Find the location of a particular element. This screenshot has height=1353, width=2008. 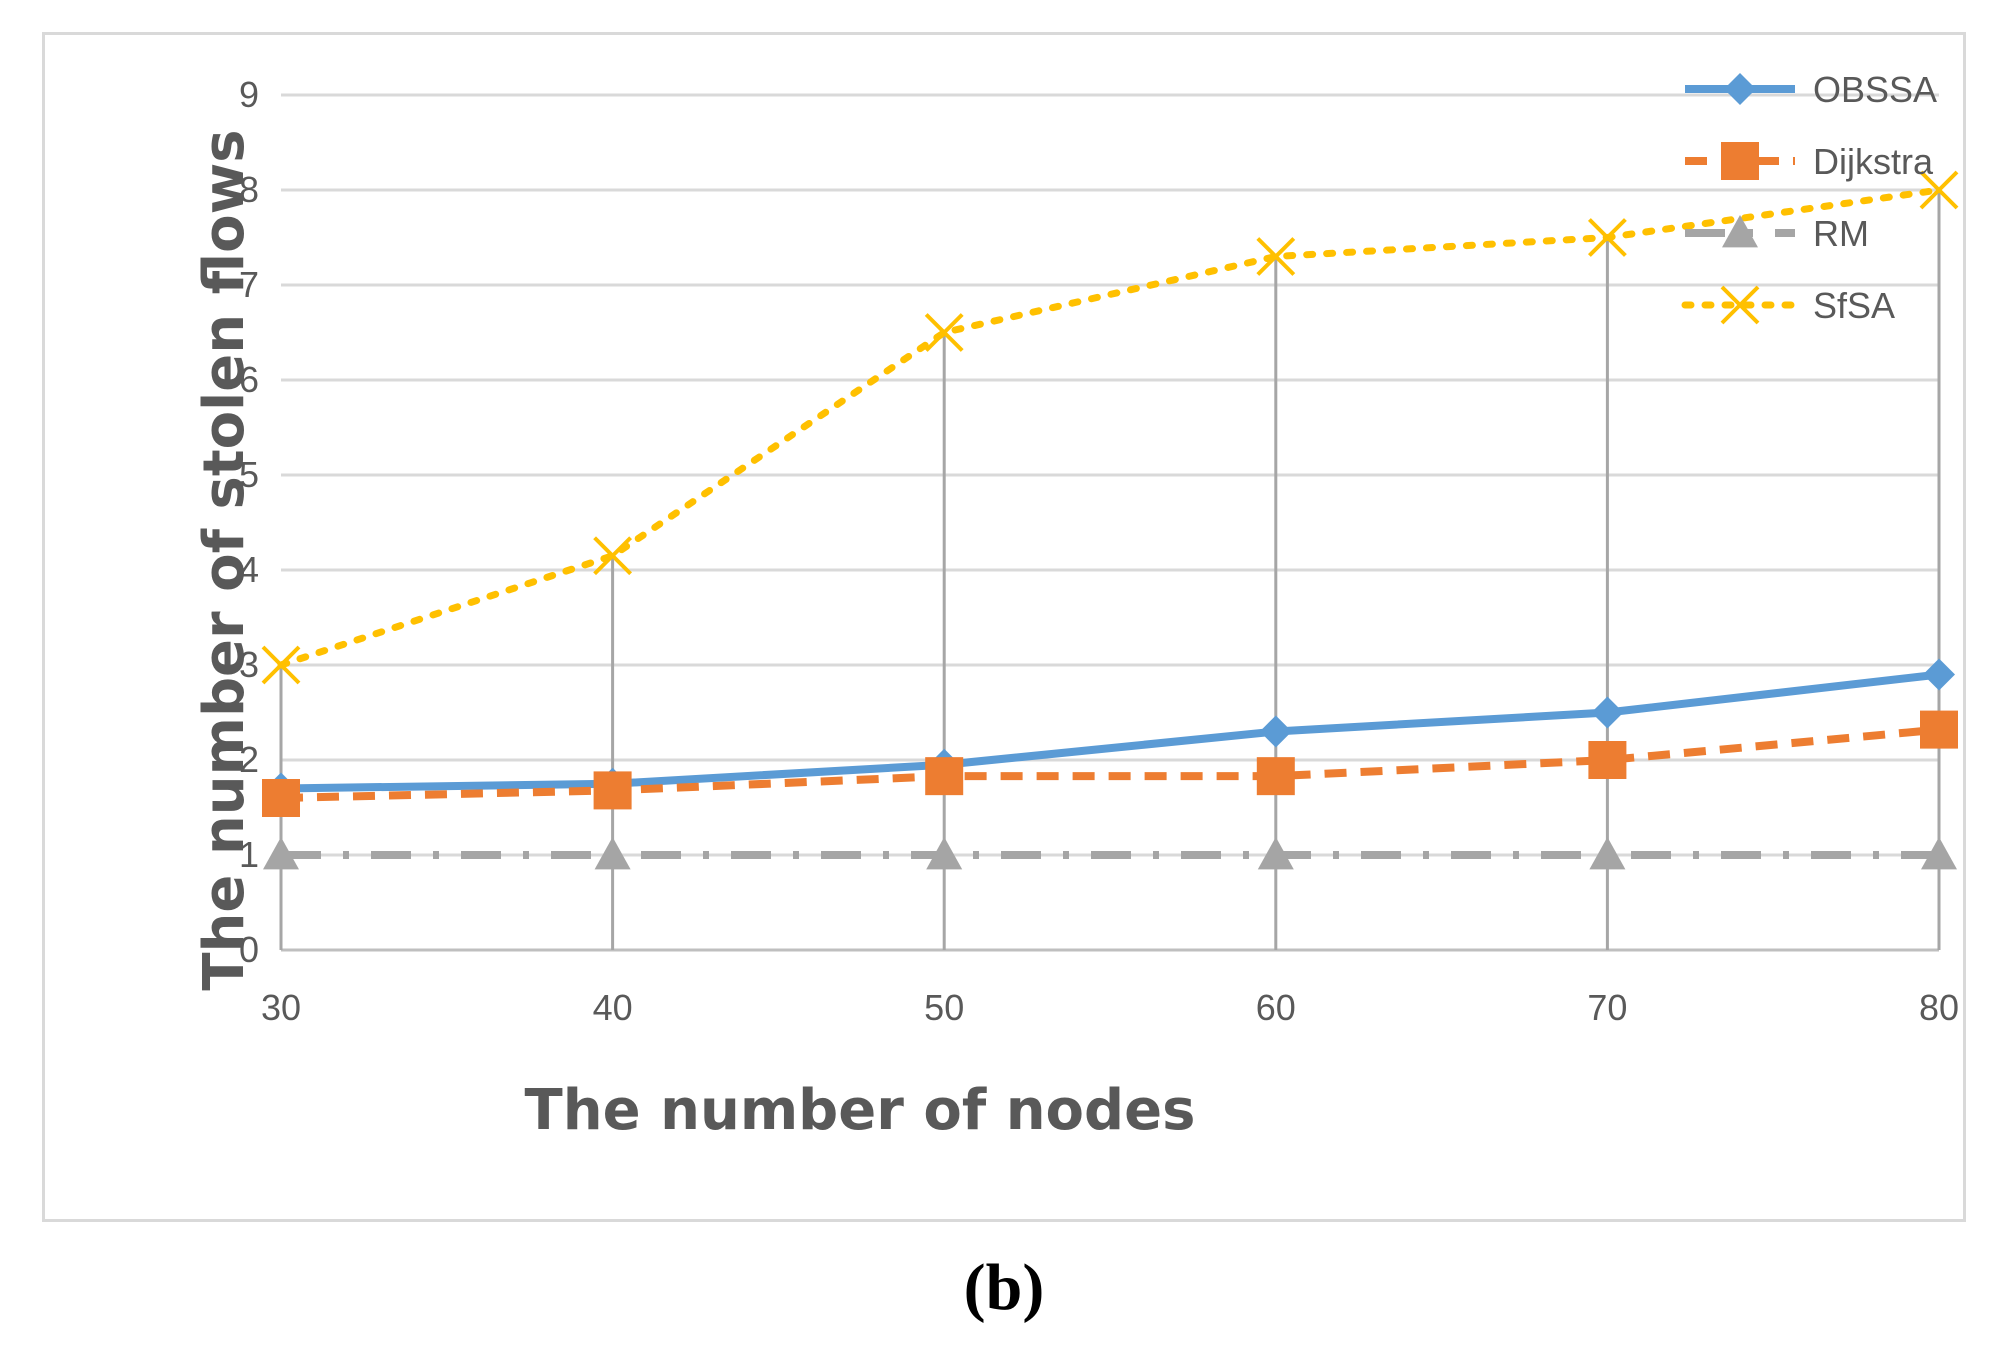

series-dijkstra is located at coordinates (1110, 763).